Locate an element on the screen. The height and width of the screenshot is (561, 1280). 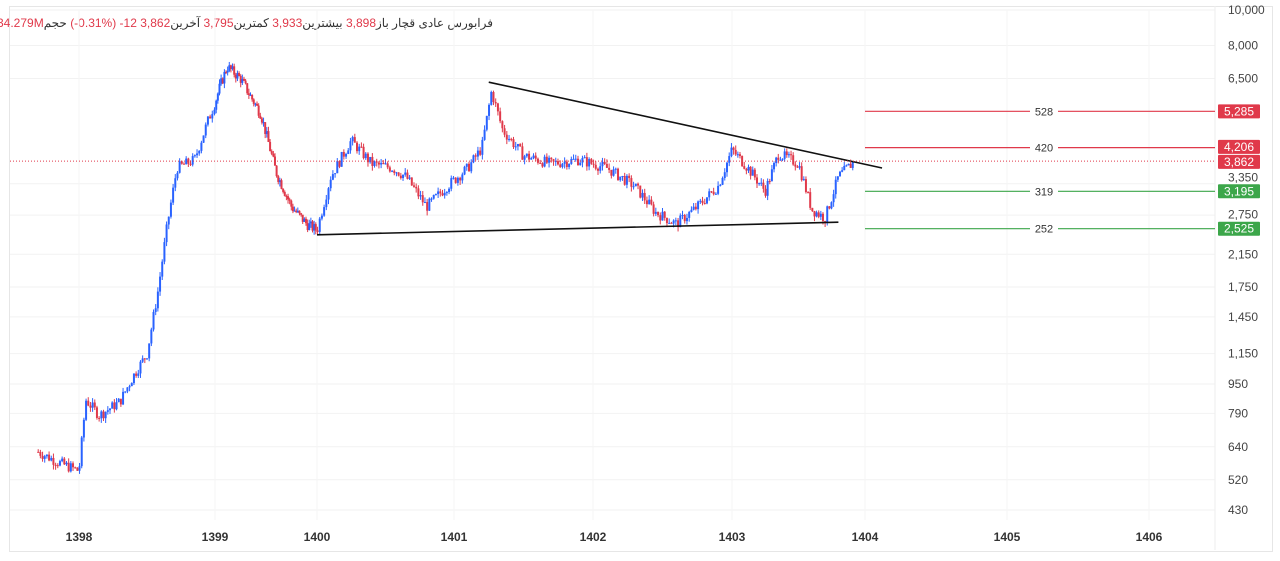
price-tag is located at coordinates (1239, 191).